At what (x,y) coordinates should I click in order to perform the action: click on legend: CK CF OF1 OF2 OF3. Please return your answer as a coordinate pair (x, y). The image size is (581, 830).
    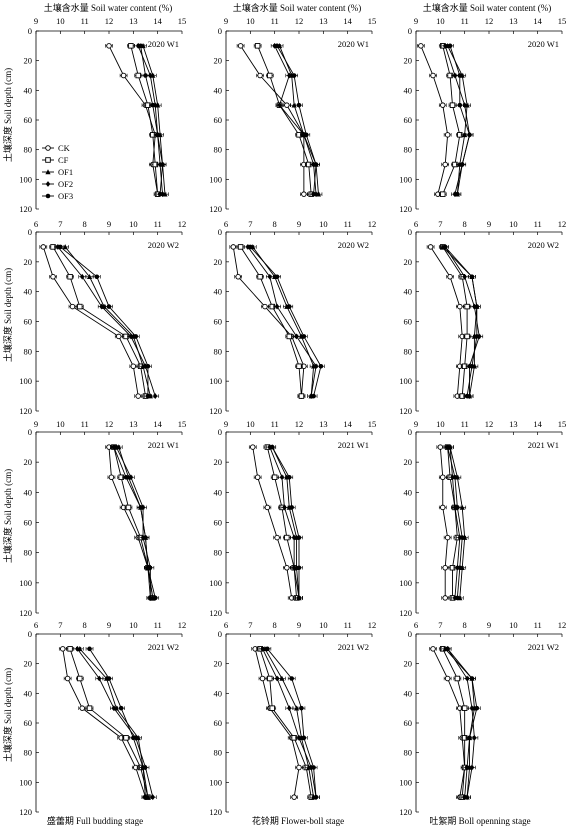
    Looking at the image, I should click on (57, 172).